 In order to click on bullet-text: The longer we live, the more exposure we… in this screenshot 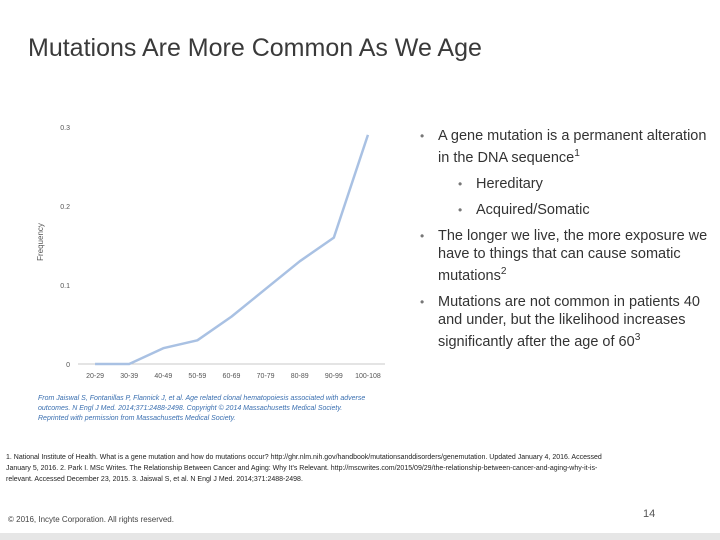, I will do `click(573, 255)`.